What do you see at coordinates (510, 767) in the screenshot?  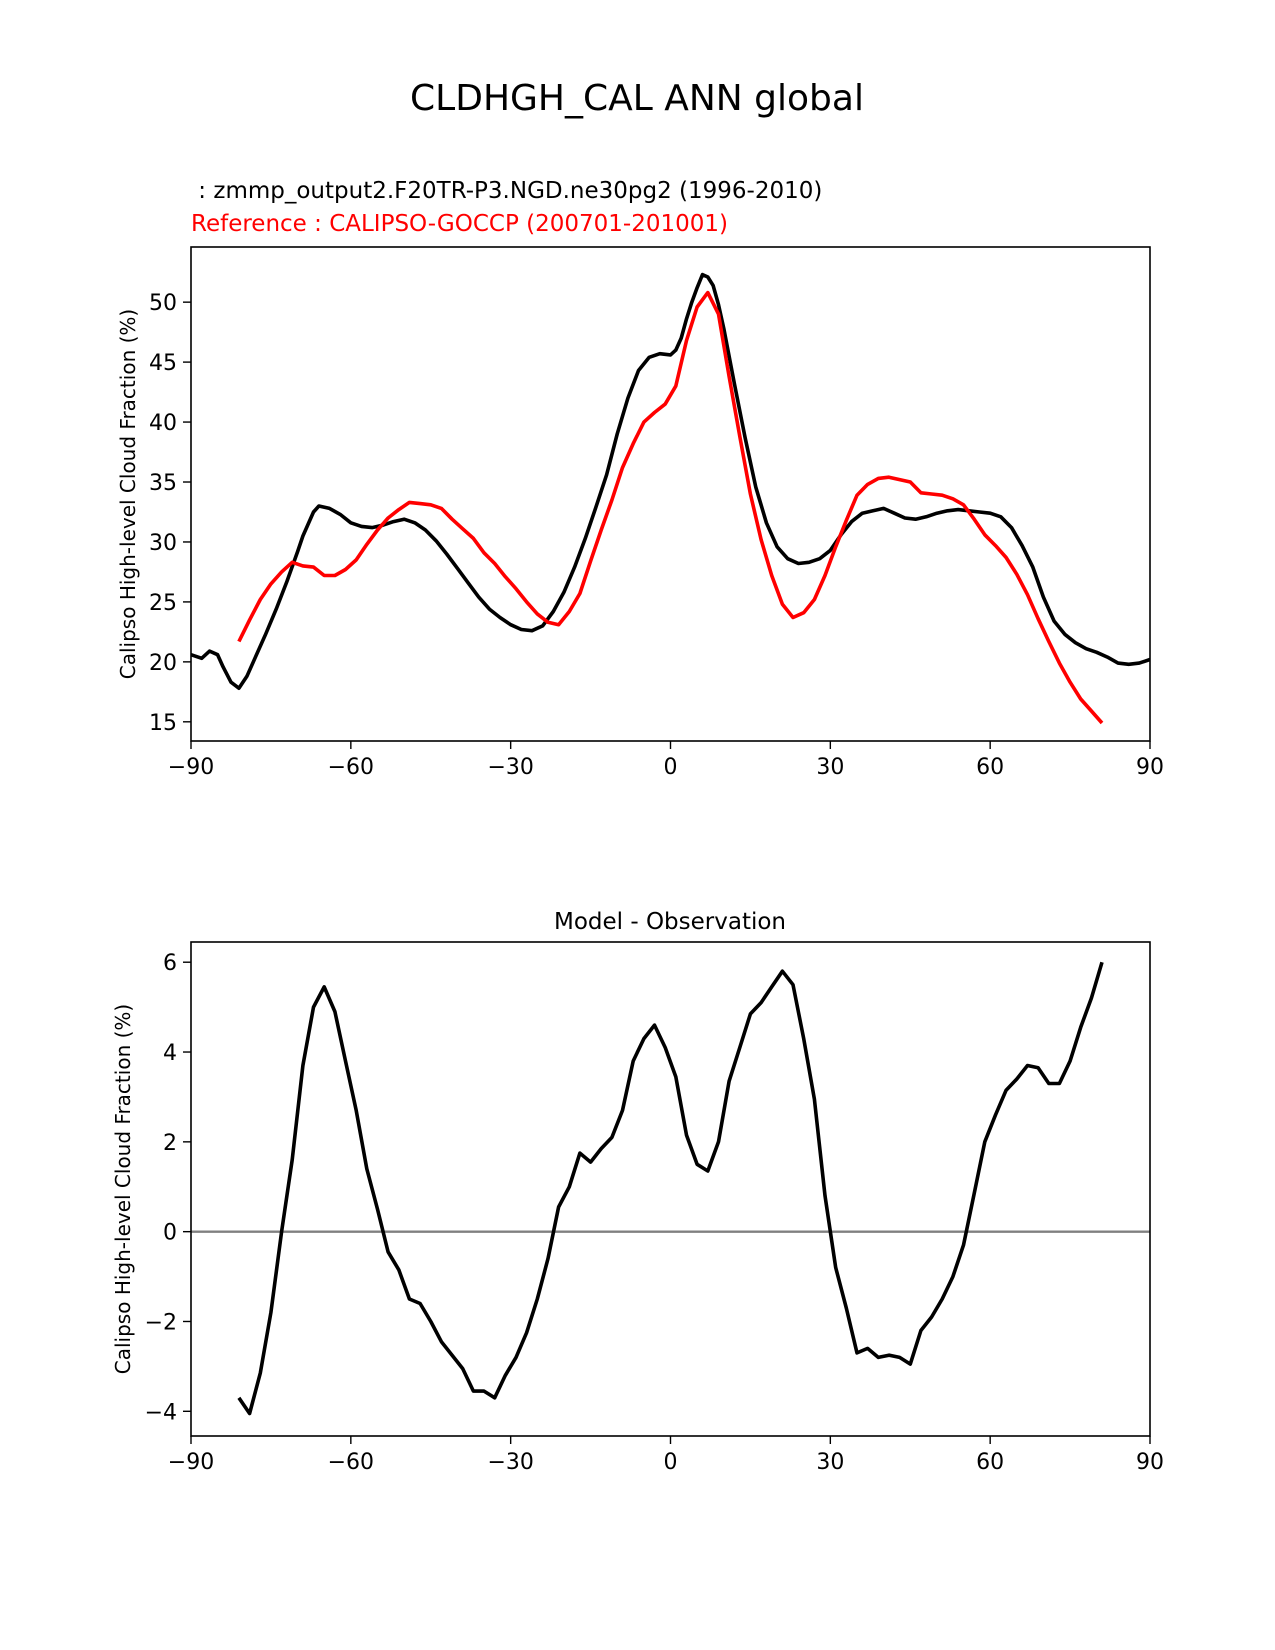 I see `top-xtick-label: −30` at bounding box center [510, 767].